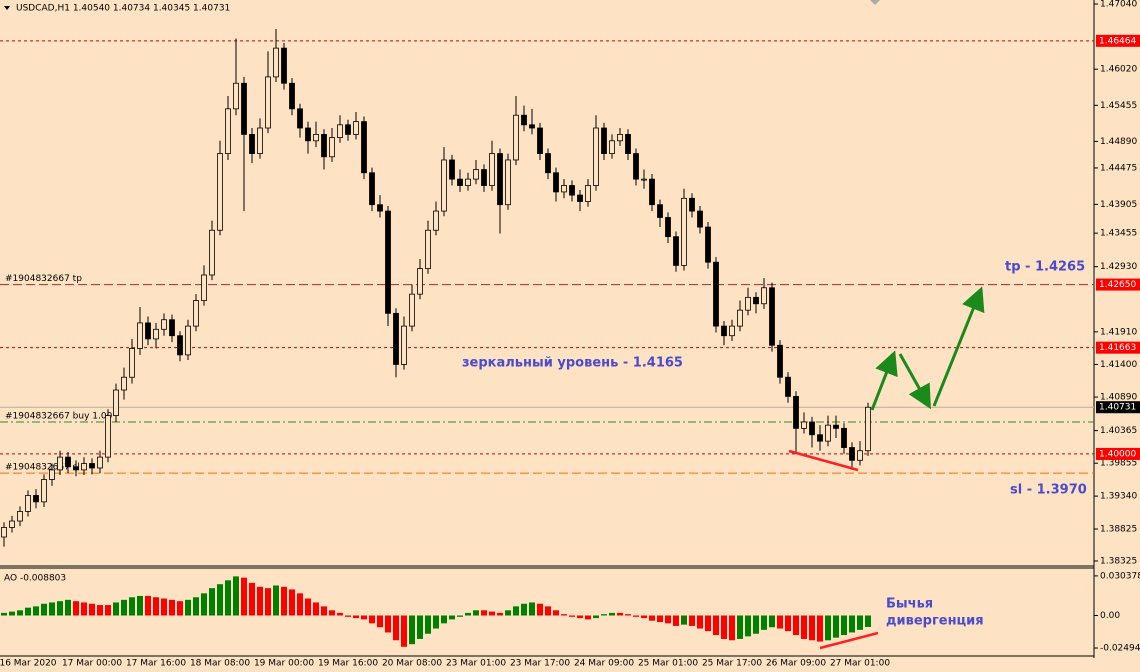 This screenshot has width=1140, height=672. What do you see at coordinates (220, 664) in the screenshot?
I see `x-tick-label: 18 Mar 08:00` at bounding box center [220, 664].